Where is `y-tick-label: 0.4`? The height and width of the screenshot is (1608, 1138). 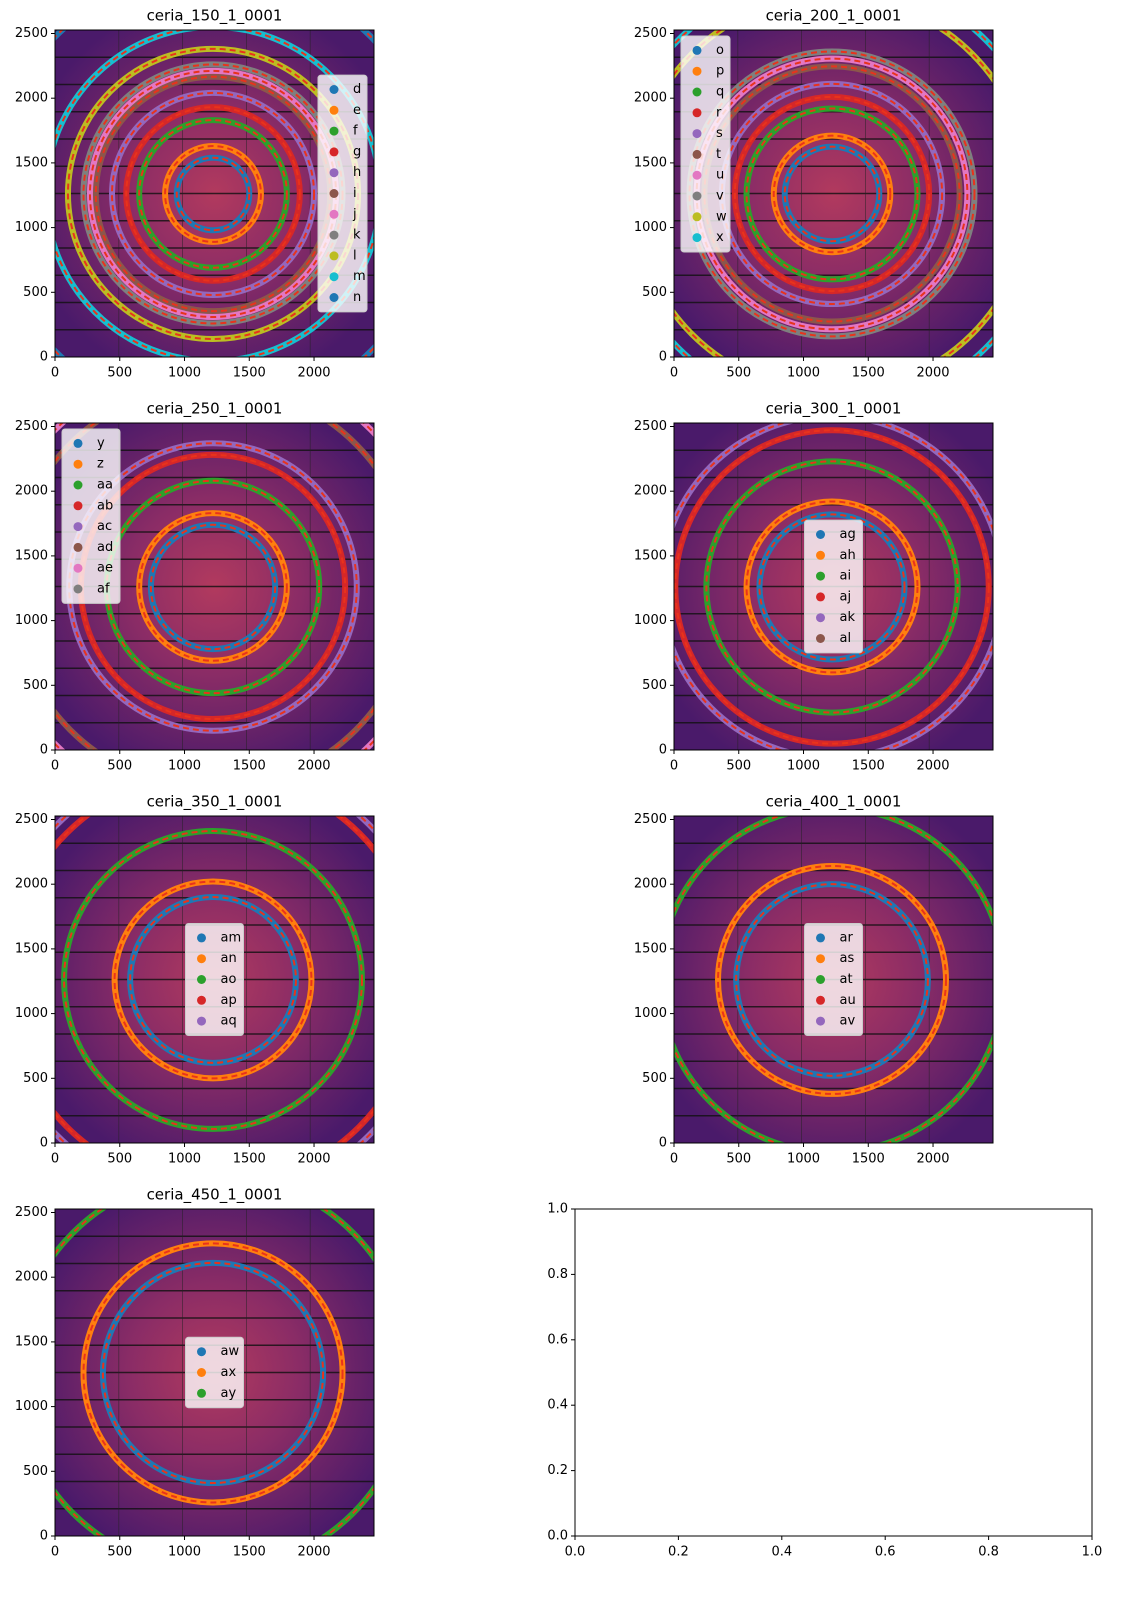 y-tick-label: 0.4 is located at coordinates (557, 1405).